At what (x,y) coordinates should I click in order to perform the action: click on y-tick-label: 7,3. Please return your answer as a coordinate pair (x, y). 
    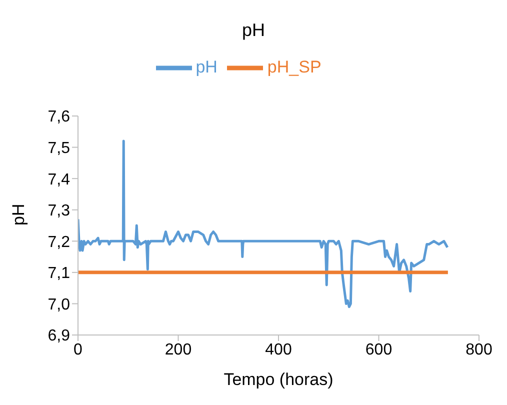
    Looking at the image, I should click on (59, 211).